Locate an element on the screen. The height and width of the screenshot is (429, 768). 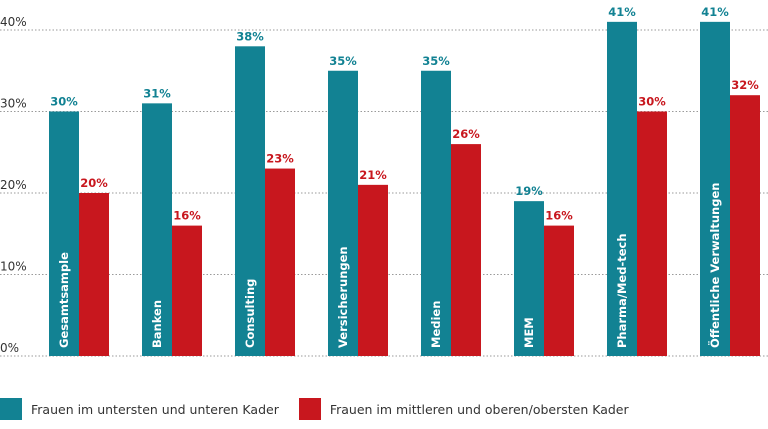
y-tick-label: 0% is located at coordinates (9, 348).